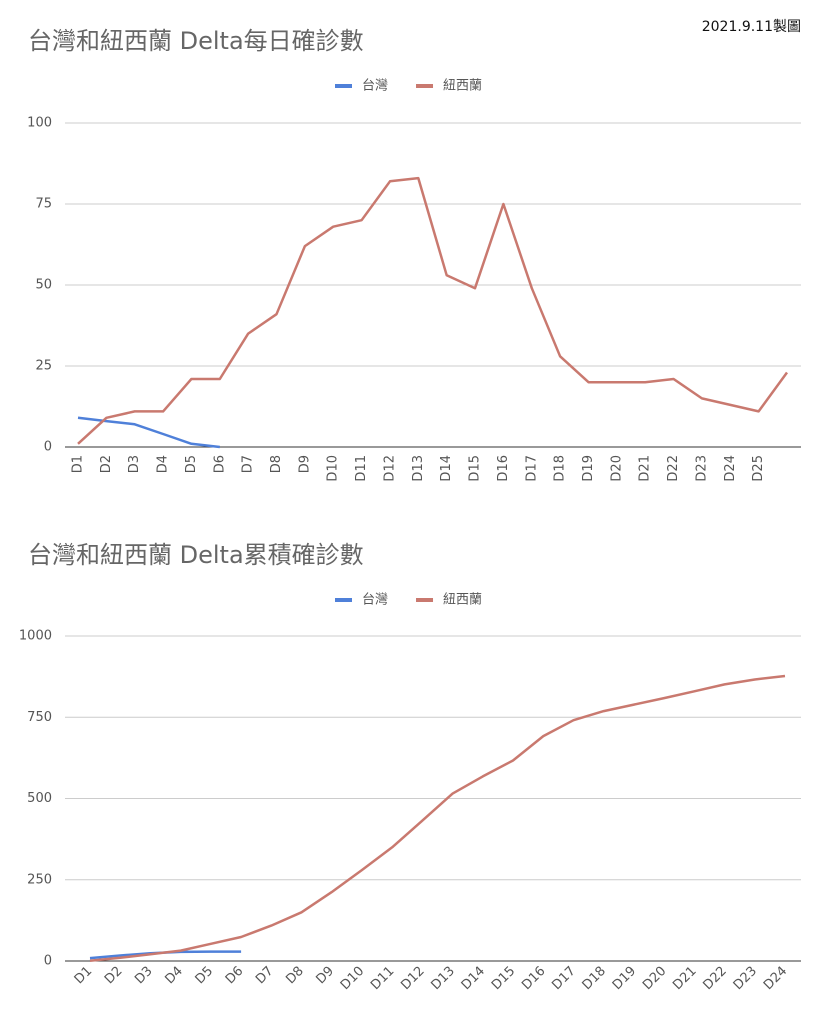  What do you see at coordinates (39, 879) in the screenshot?
I see `y-tick-label: 250` at bounding box center [39, 879].